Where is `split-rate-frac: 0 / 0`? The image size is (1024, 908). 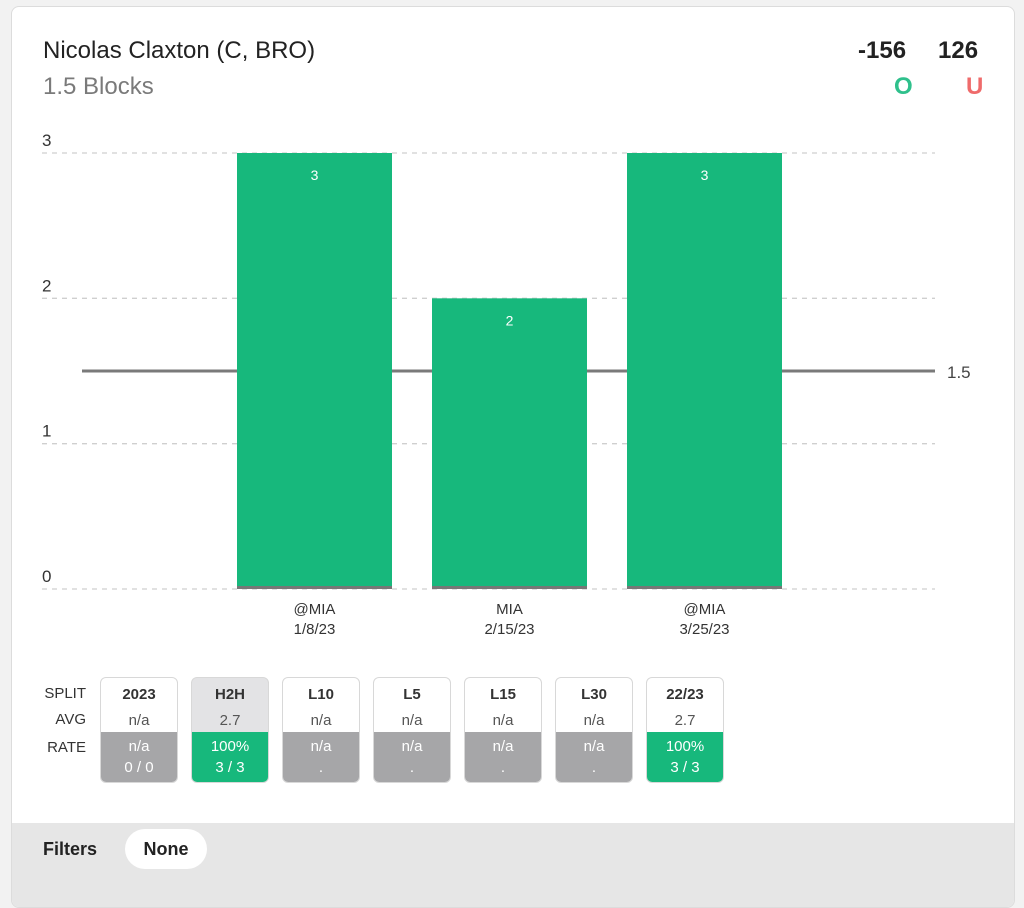 split-rate-frac: 0 / 0 is located at coordinates (139, 767).